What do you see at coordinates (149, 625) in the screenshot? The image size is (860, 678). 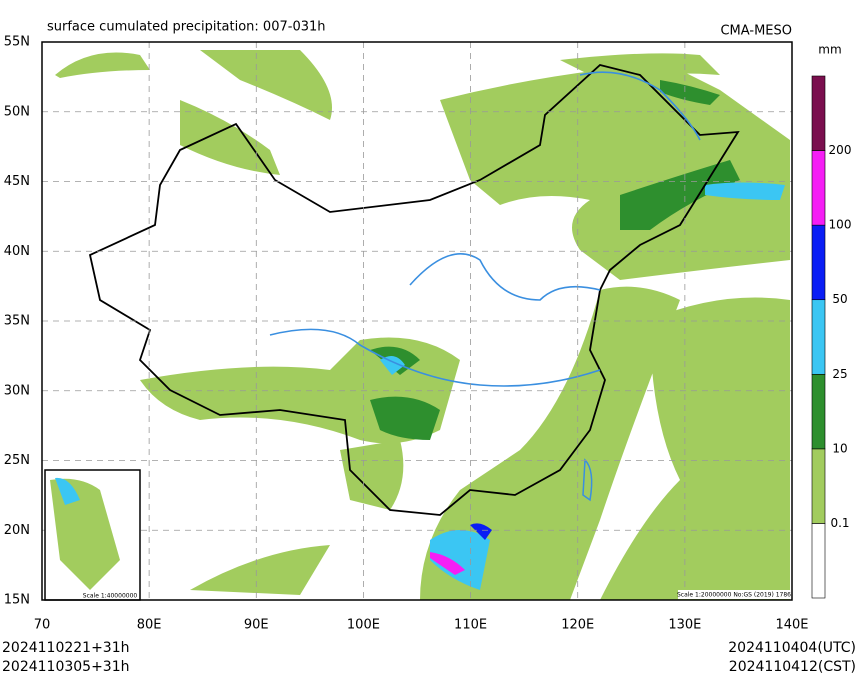 I see `lon-label: 80E` at bounding box center [149, 625].